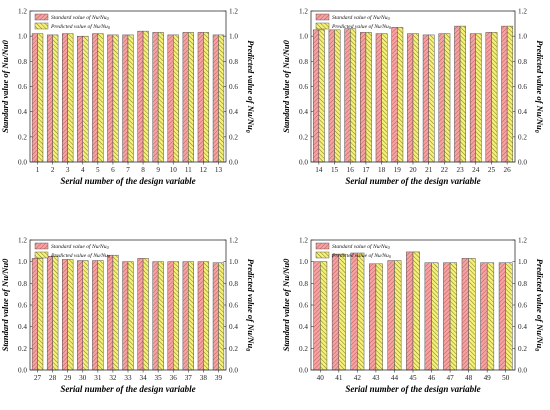 The height and width of the screenshot is (410, 550). What do you see at coordinates (158, 170) in the screenshot?
I see `x-tick-label-9: 9` at bounding box center [158, 170].